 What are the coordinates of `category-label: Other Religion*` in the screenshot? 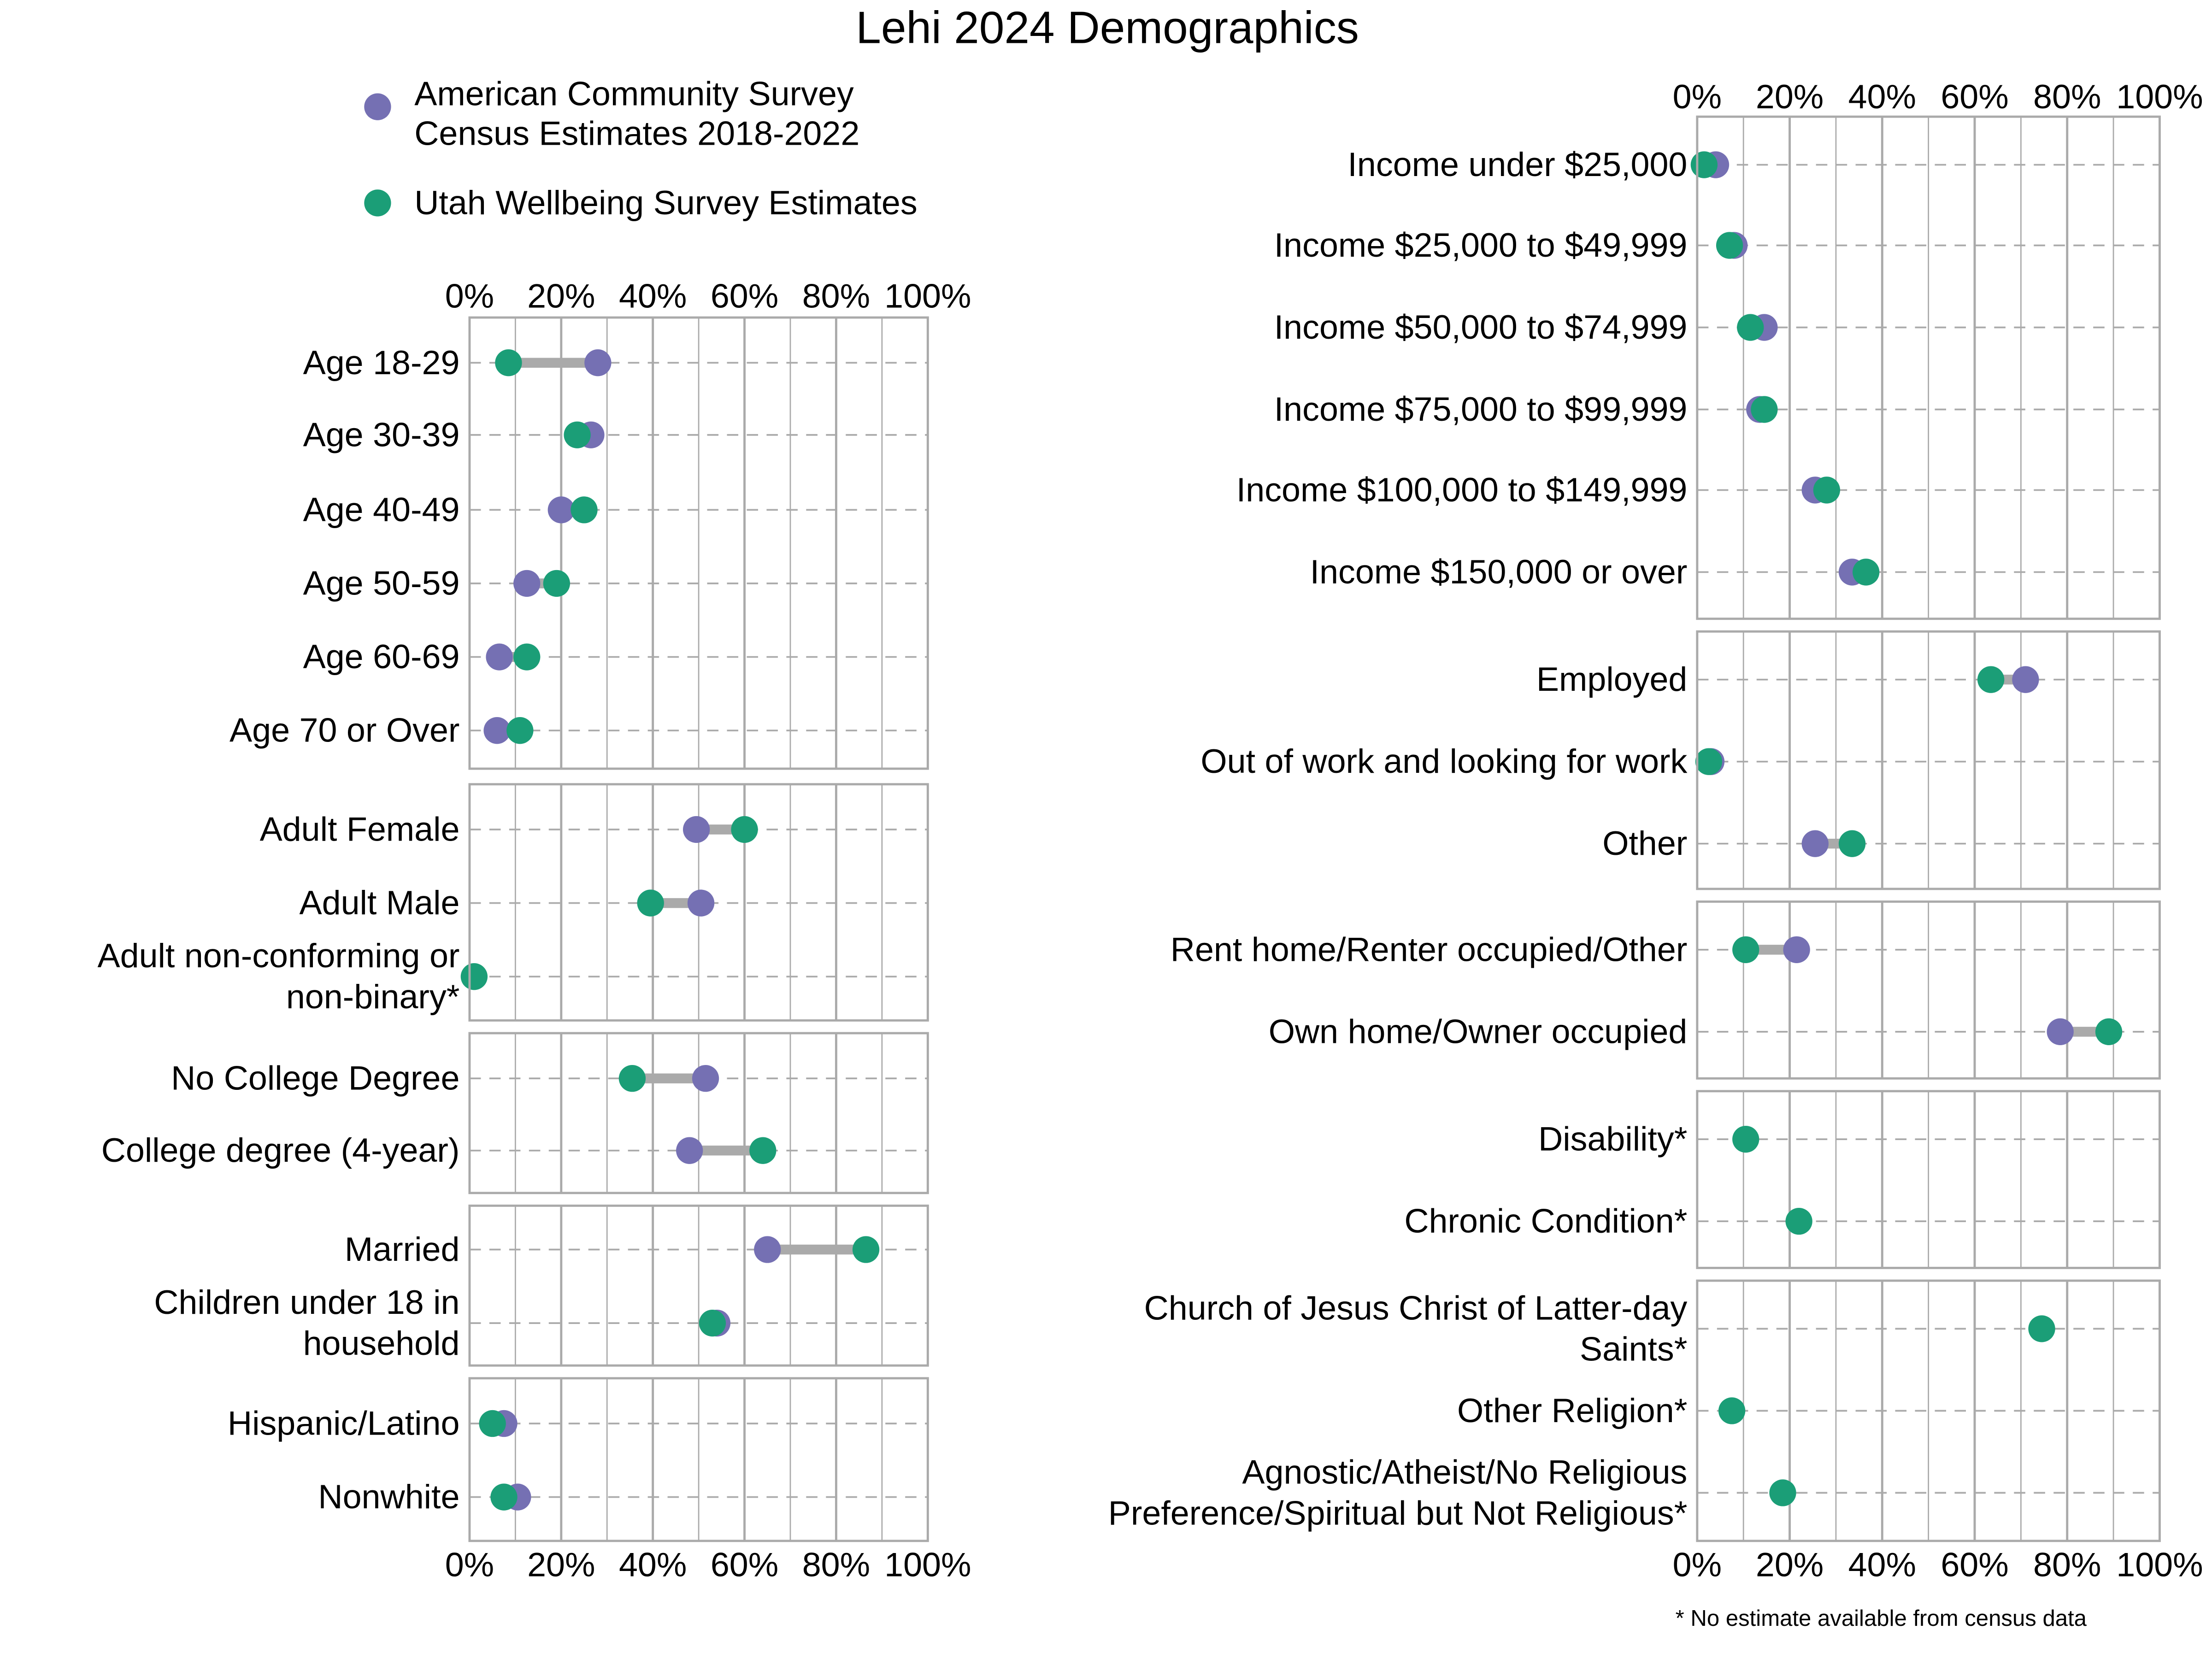 It's located at (1572, 1410).